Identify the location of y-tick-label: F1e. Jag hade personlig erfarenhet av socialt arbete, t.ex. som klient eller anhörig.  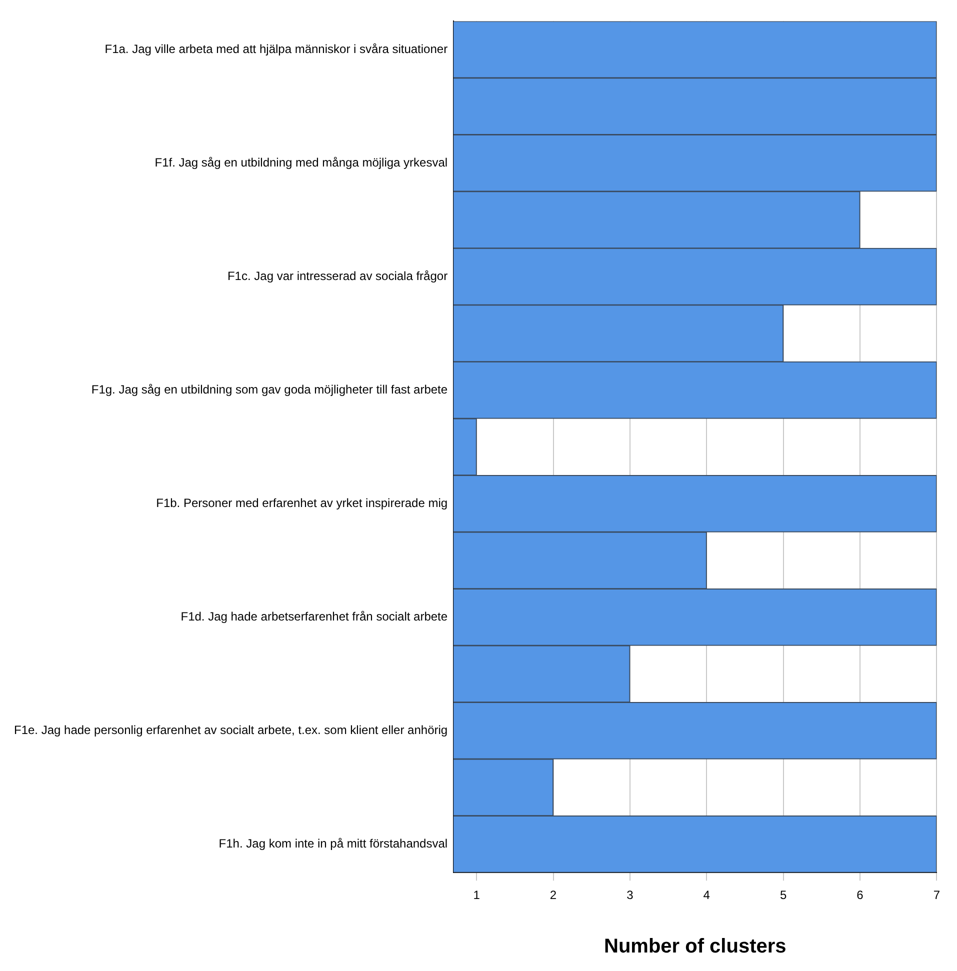
(231, 730).